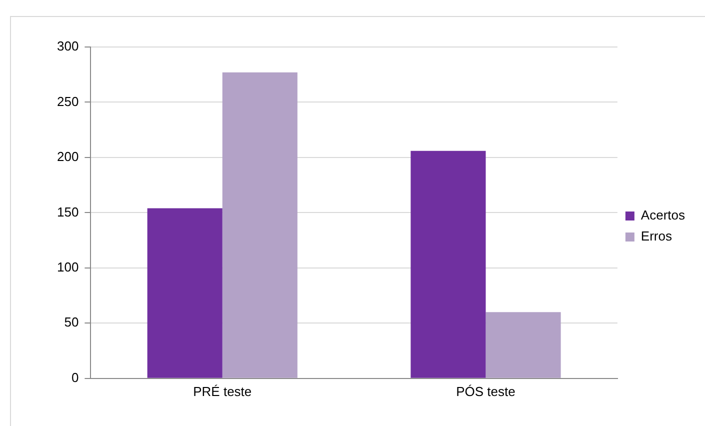  I want to click on y-tick-label: 300, so click(67, 46).